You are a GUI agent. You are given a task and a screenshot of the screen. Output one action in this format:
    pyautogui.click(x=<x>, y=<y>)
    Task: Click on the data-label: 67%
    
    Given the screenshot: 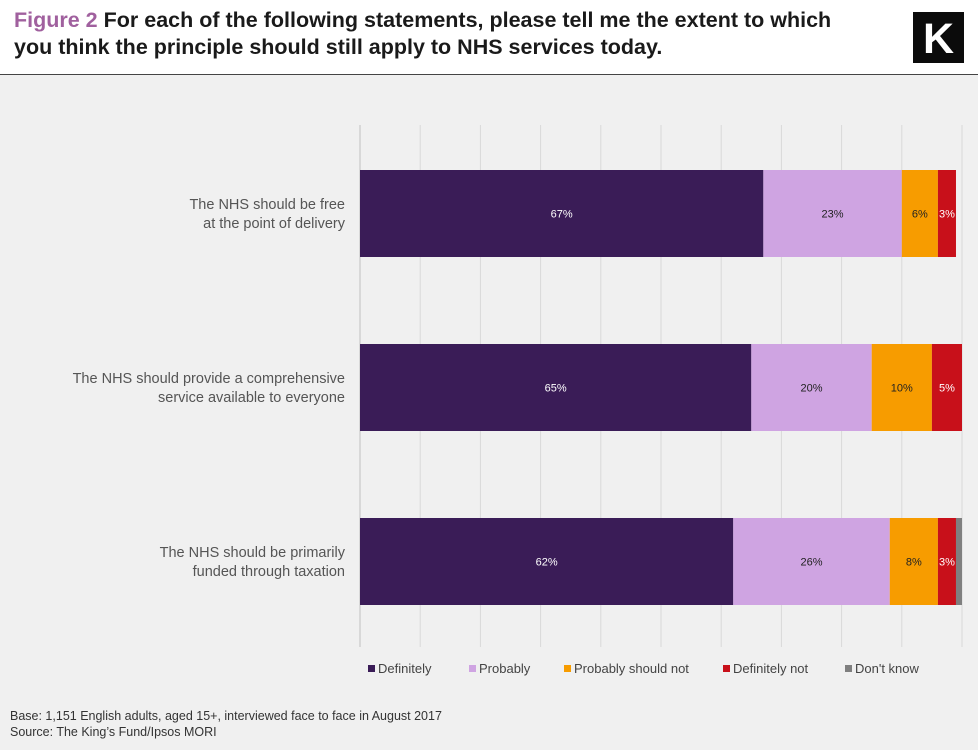 What is the action you would take?
    pyautogui.click(x=562, y=215)
    